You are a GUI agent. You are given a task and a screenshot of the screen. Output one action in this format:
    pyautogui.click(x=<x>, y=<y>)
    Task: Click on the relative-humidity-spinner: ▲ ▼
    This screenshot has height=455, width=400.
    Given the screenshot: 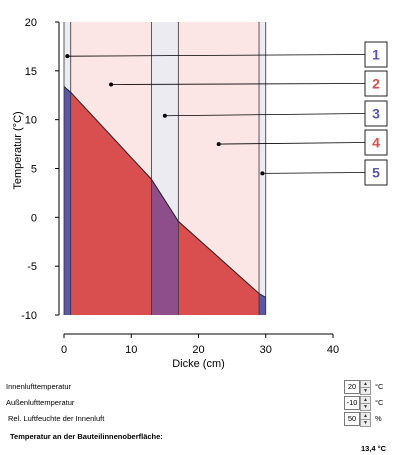 What is the action you would take?
    pyautogui.click(x=365, y=419)
    